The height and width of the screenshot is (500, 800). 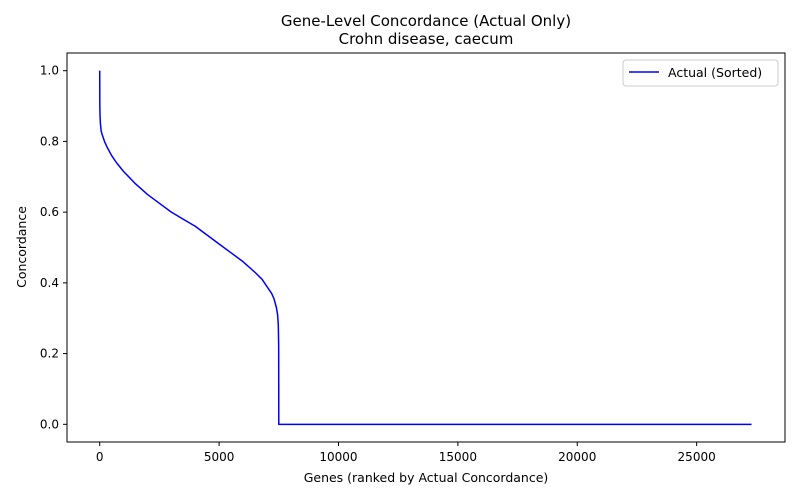 What do you see at coordinates (49, 354) in the screenshot?
I see `y-tick-label: 0.2` at bounding box center [49, 354].